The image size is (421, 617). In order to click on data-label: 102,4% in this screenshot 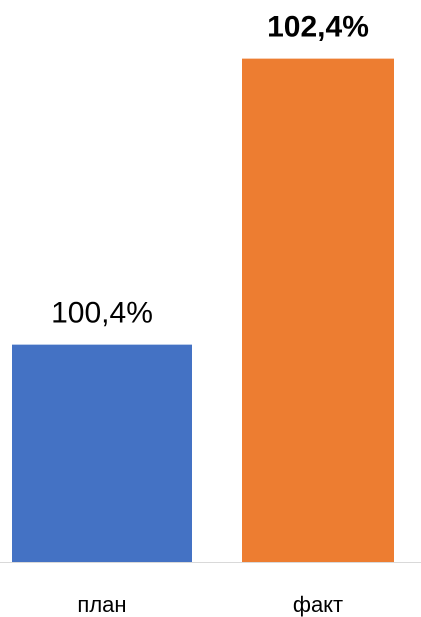, I will do `click(318, 27)`.